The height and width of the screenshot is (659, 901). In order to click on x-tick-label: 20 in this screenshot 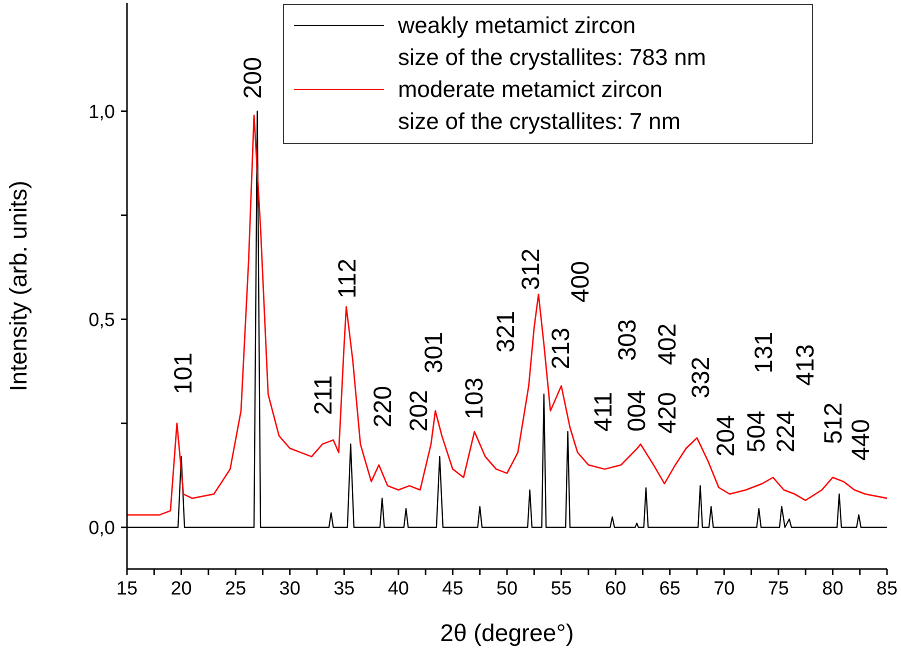, I will do `click(181, 589)`.